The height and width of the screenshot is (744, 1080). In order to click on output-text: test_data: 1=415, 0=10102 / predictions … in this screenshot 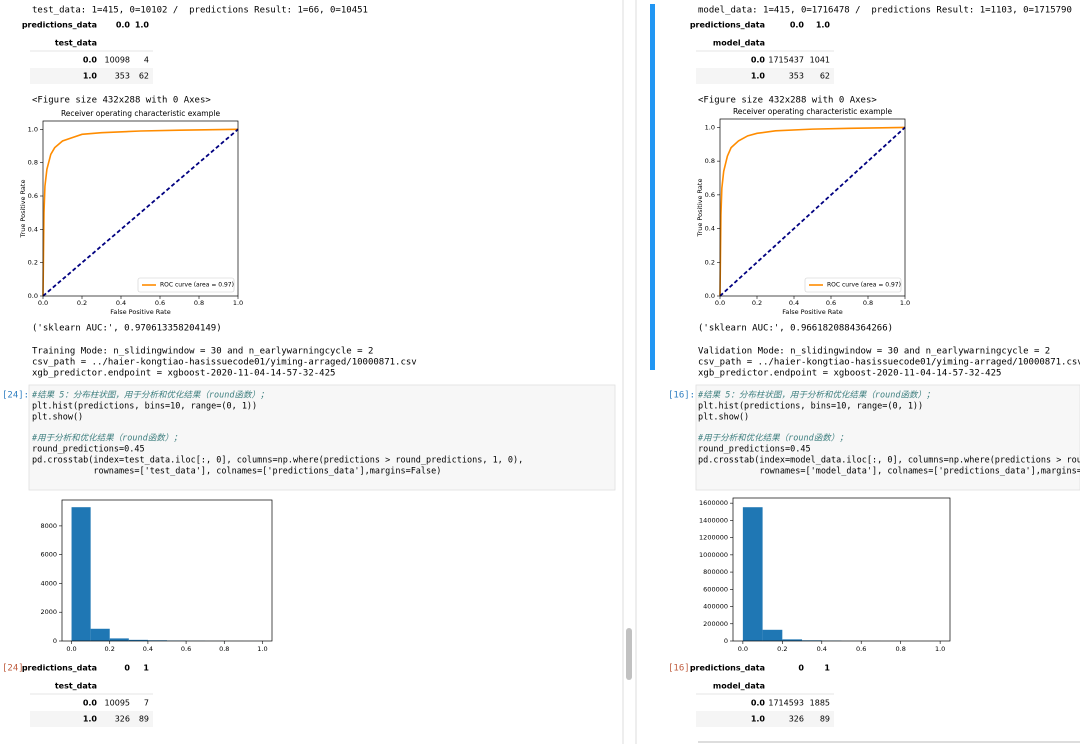, I will do `click(200, 11)`.